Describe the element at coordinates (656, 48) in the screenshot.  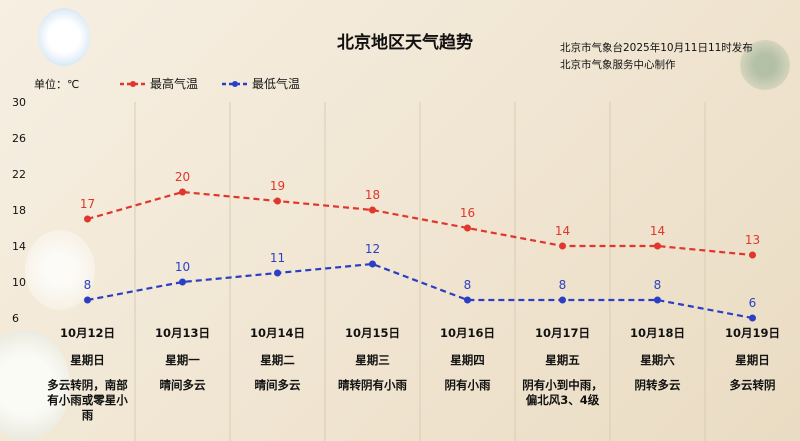
I see `publisher-line-1: 北京市气象台2025年10月11日11时发布` at that location.